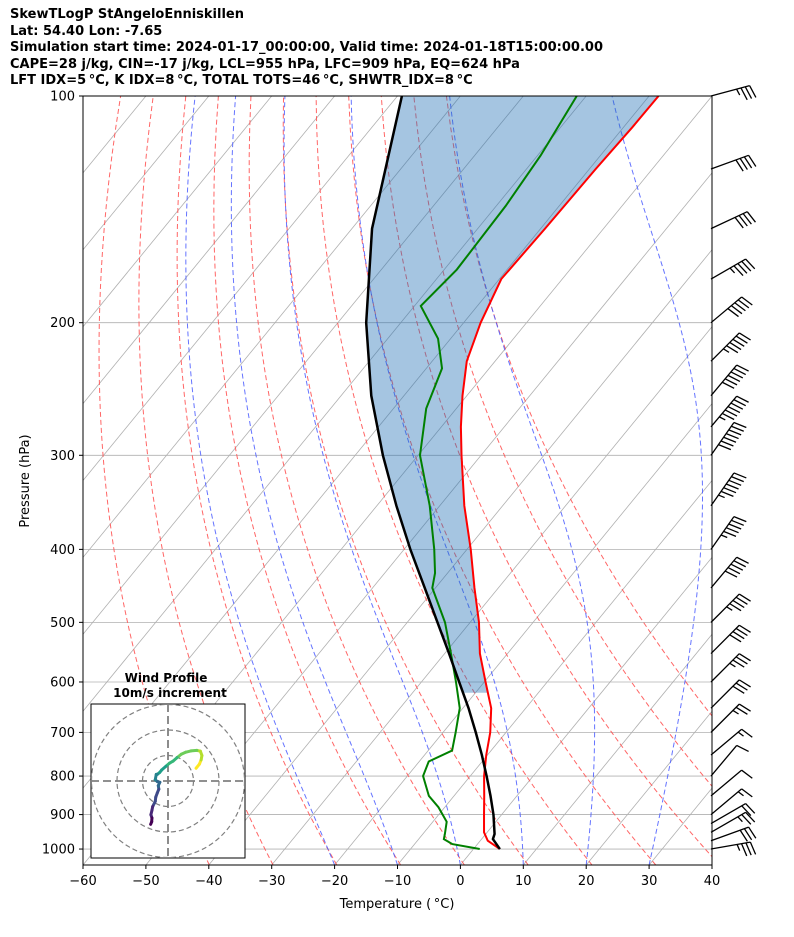 Image resolution: width=794 pixels, height=937 pixels. Describe the element at coordinates (168, 781) in the screenshot. I see `hodograph-ring` at that location.